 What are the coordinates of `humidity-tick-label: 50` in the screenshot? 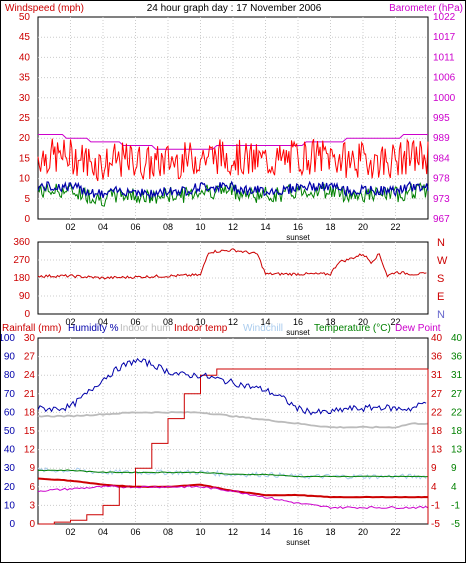 It's located at (10, 431).